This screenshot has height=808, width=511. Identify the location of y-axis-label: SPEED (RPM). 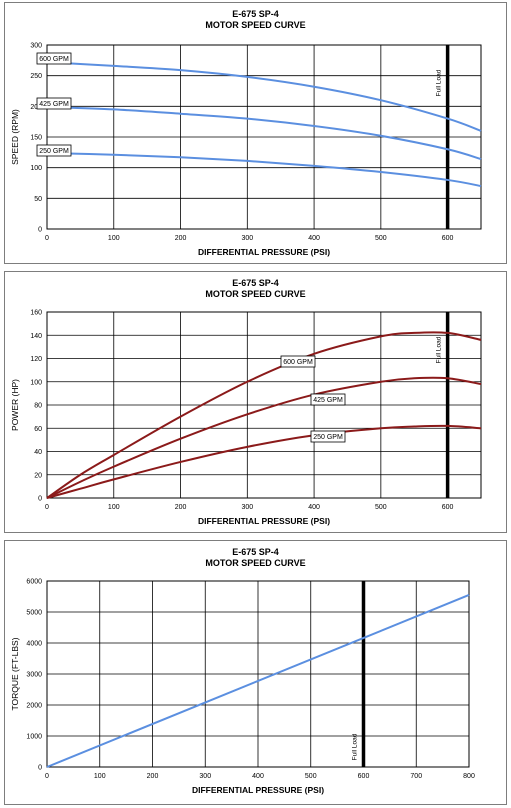
(15, 137).